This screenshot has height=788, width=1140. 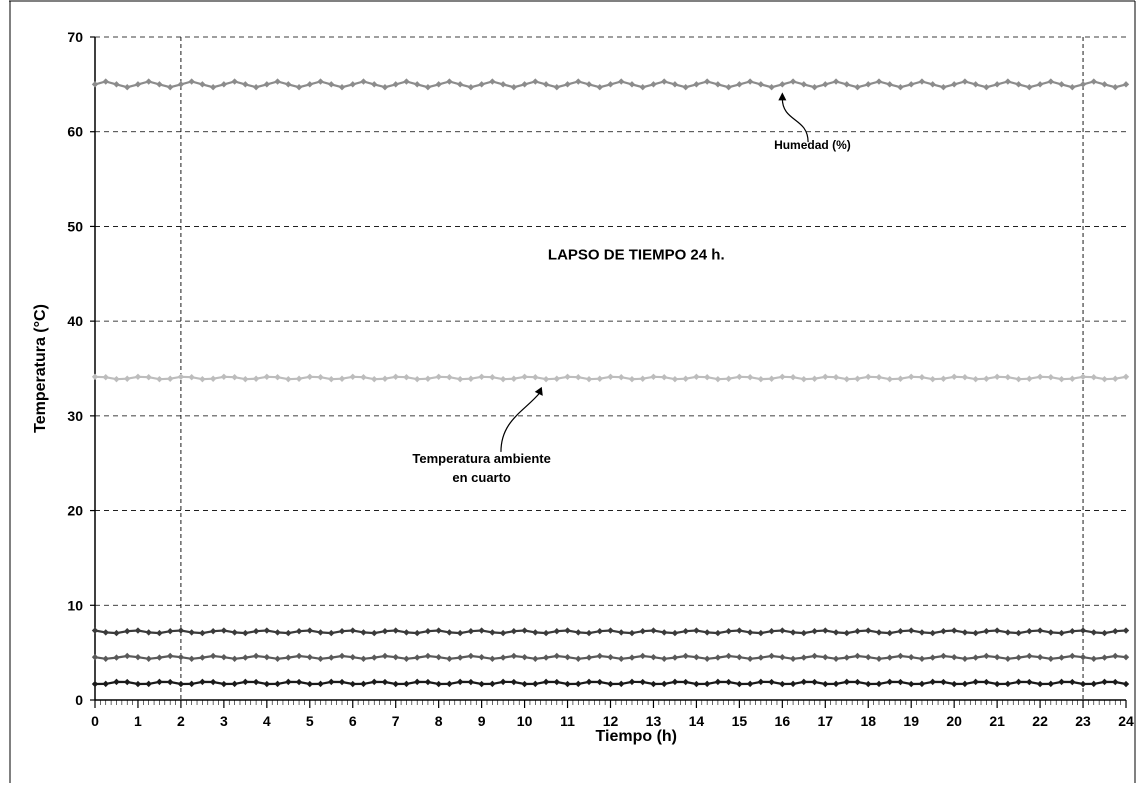 I want to click on x-tick-label-0: 0, so click(x=95, y=721).